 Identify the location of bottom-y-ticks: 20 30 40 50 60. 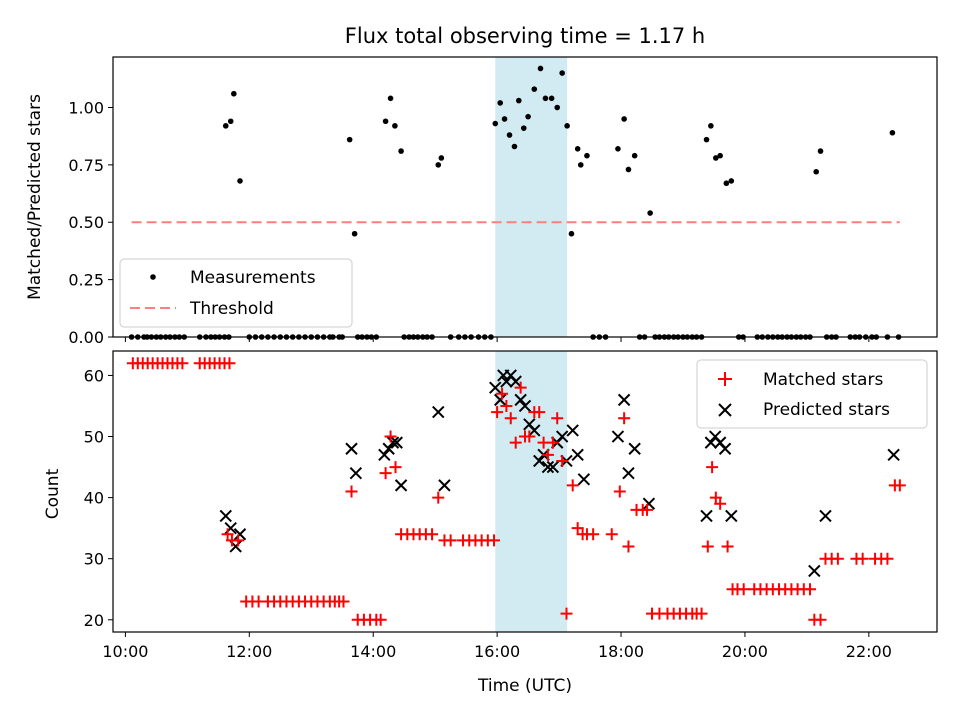
(98, 498).